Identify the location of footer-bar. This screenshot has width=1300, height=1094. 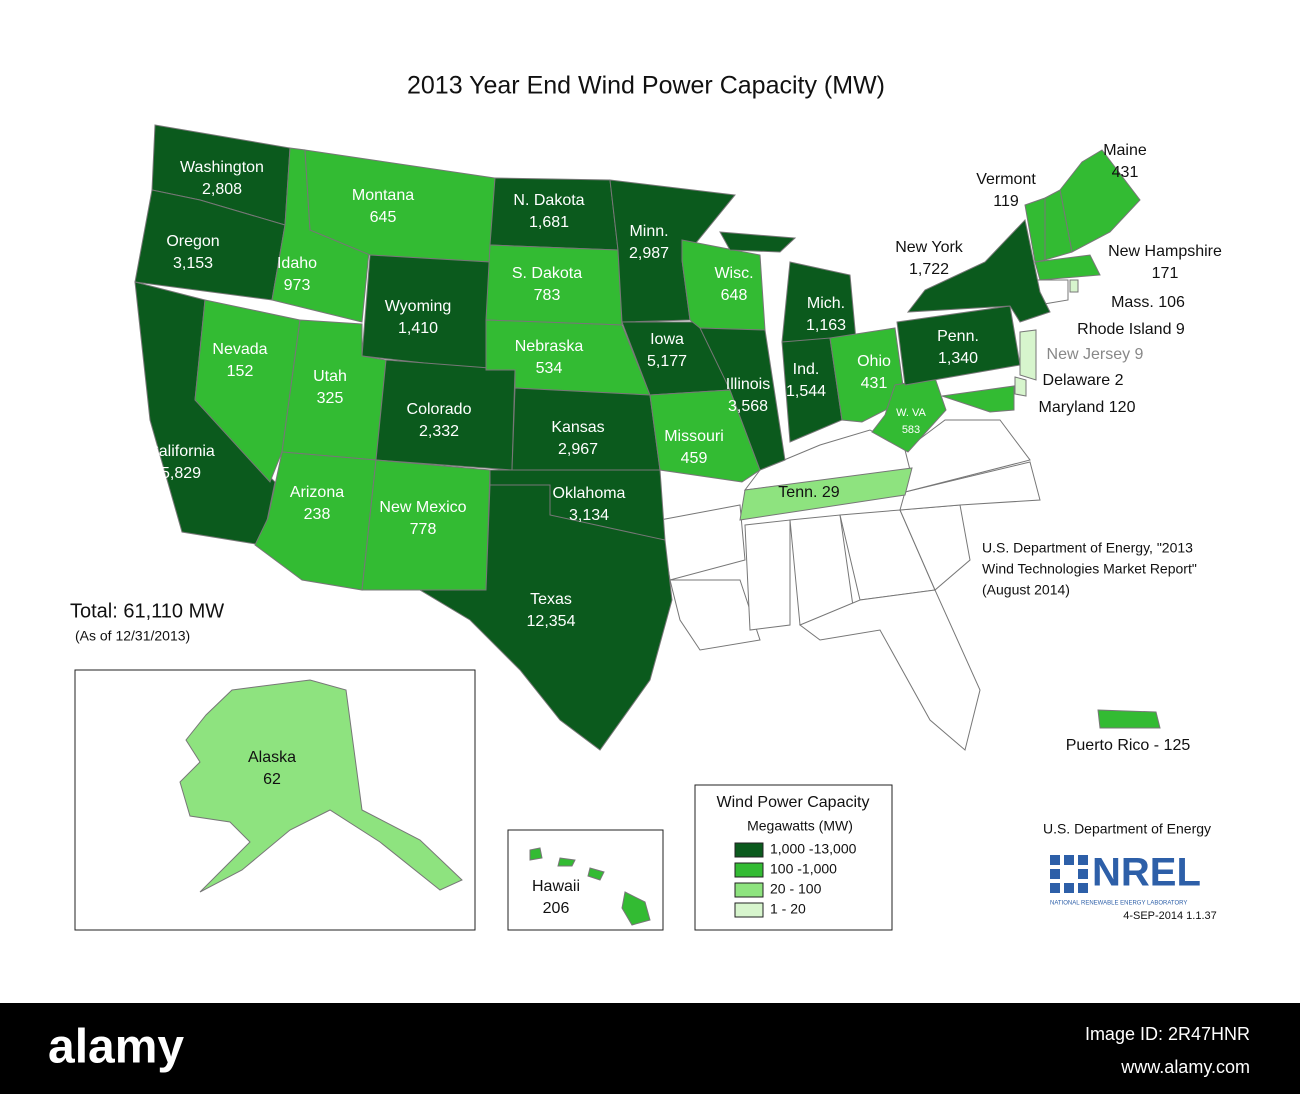
(650, 1048).